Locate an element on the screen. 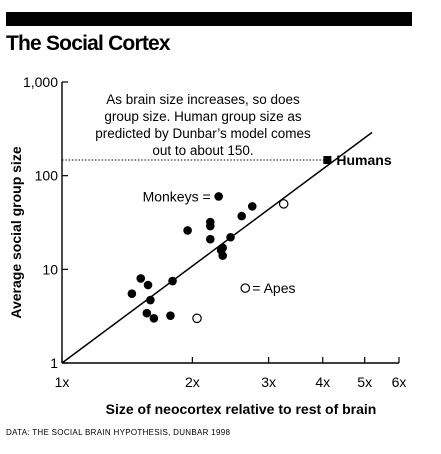 The height and width of the screenshot is (454, 441). y-tick-label: 100 is located at coordinates (47, 176).